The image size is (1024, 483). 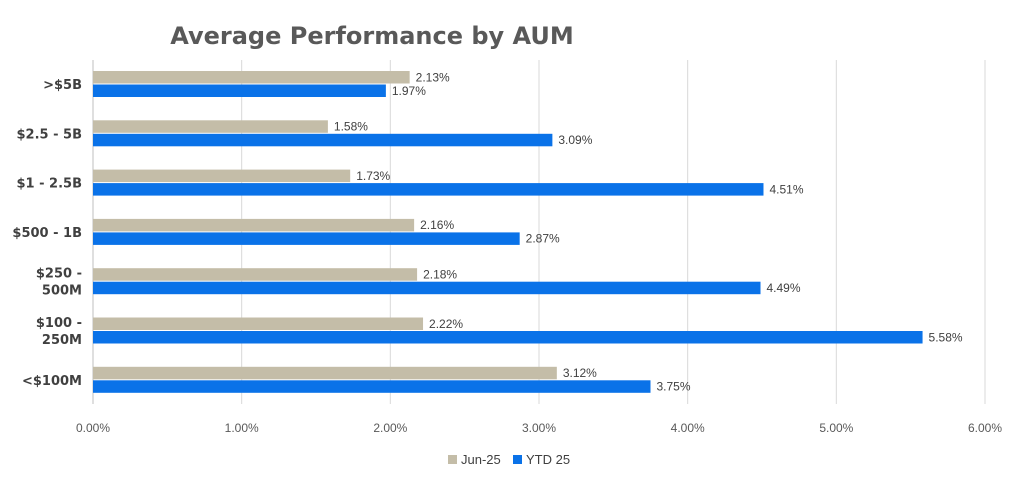 What do you see at coordinates (946, 337) in the screenshot?
I see `data-label: 5.58%` at bounding box center [946, 337].